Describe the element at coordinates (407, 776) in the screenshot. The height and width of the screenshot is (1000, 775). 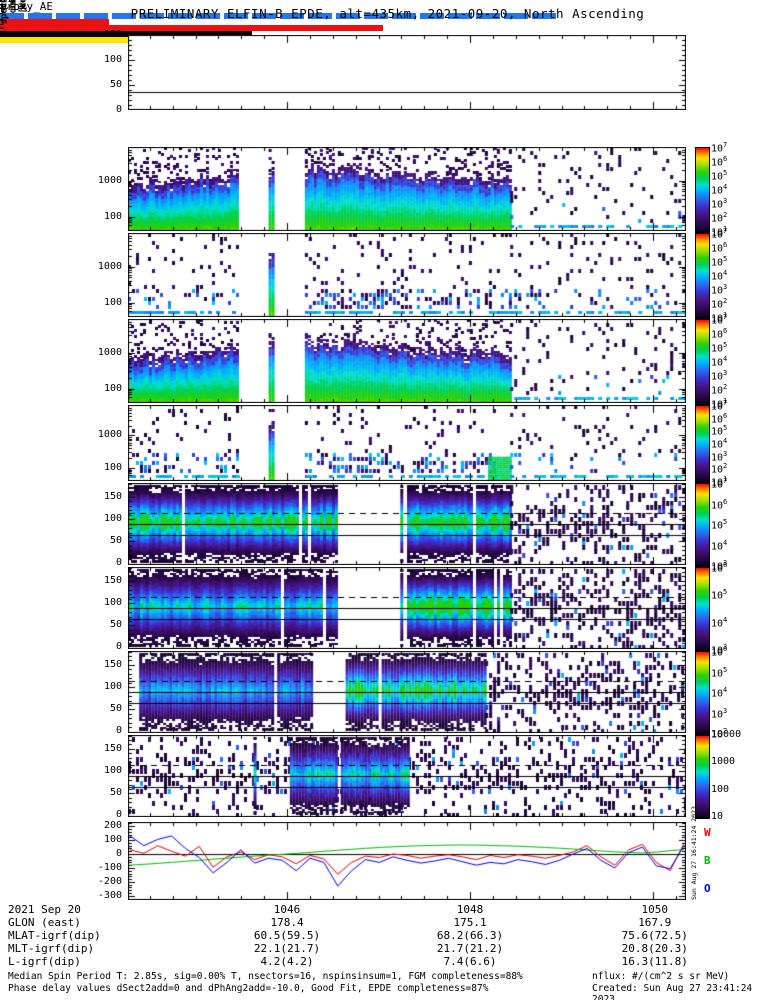
I see `panel-canvas-ch3` at that location.